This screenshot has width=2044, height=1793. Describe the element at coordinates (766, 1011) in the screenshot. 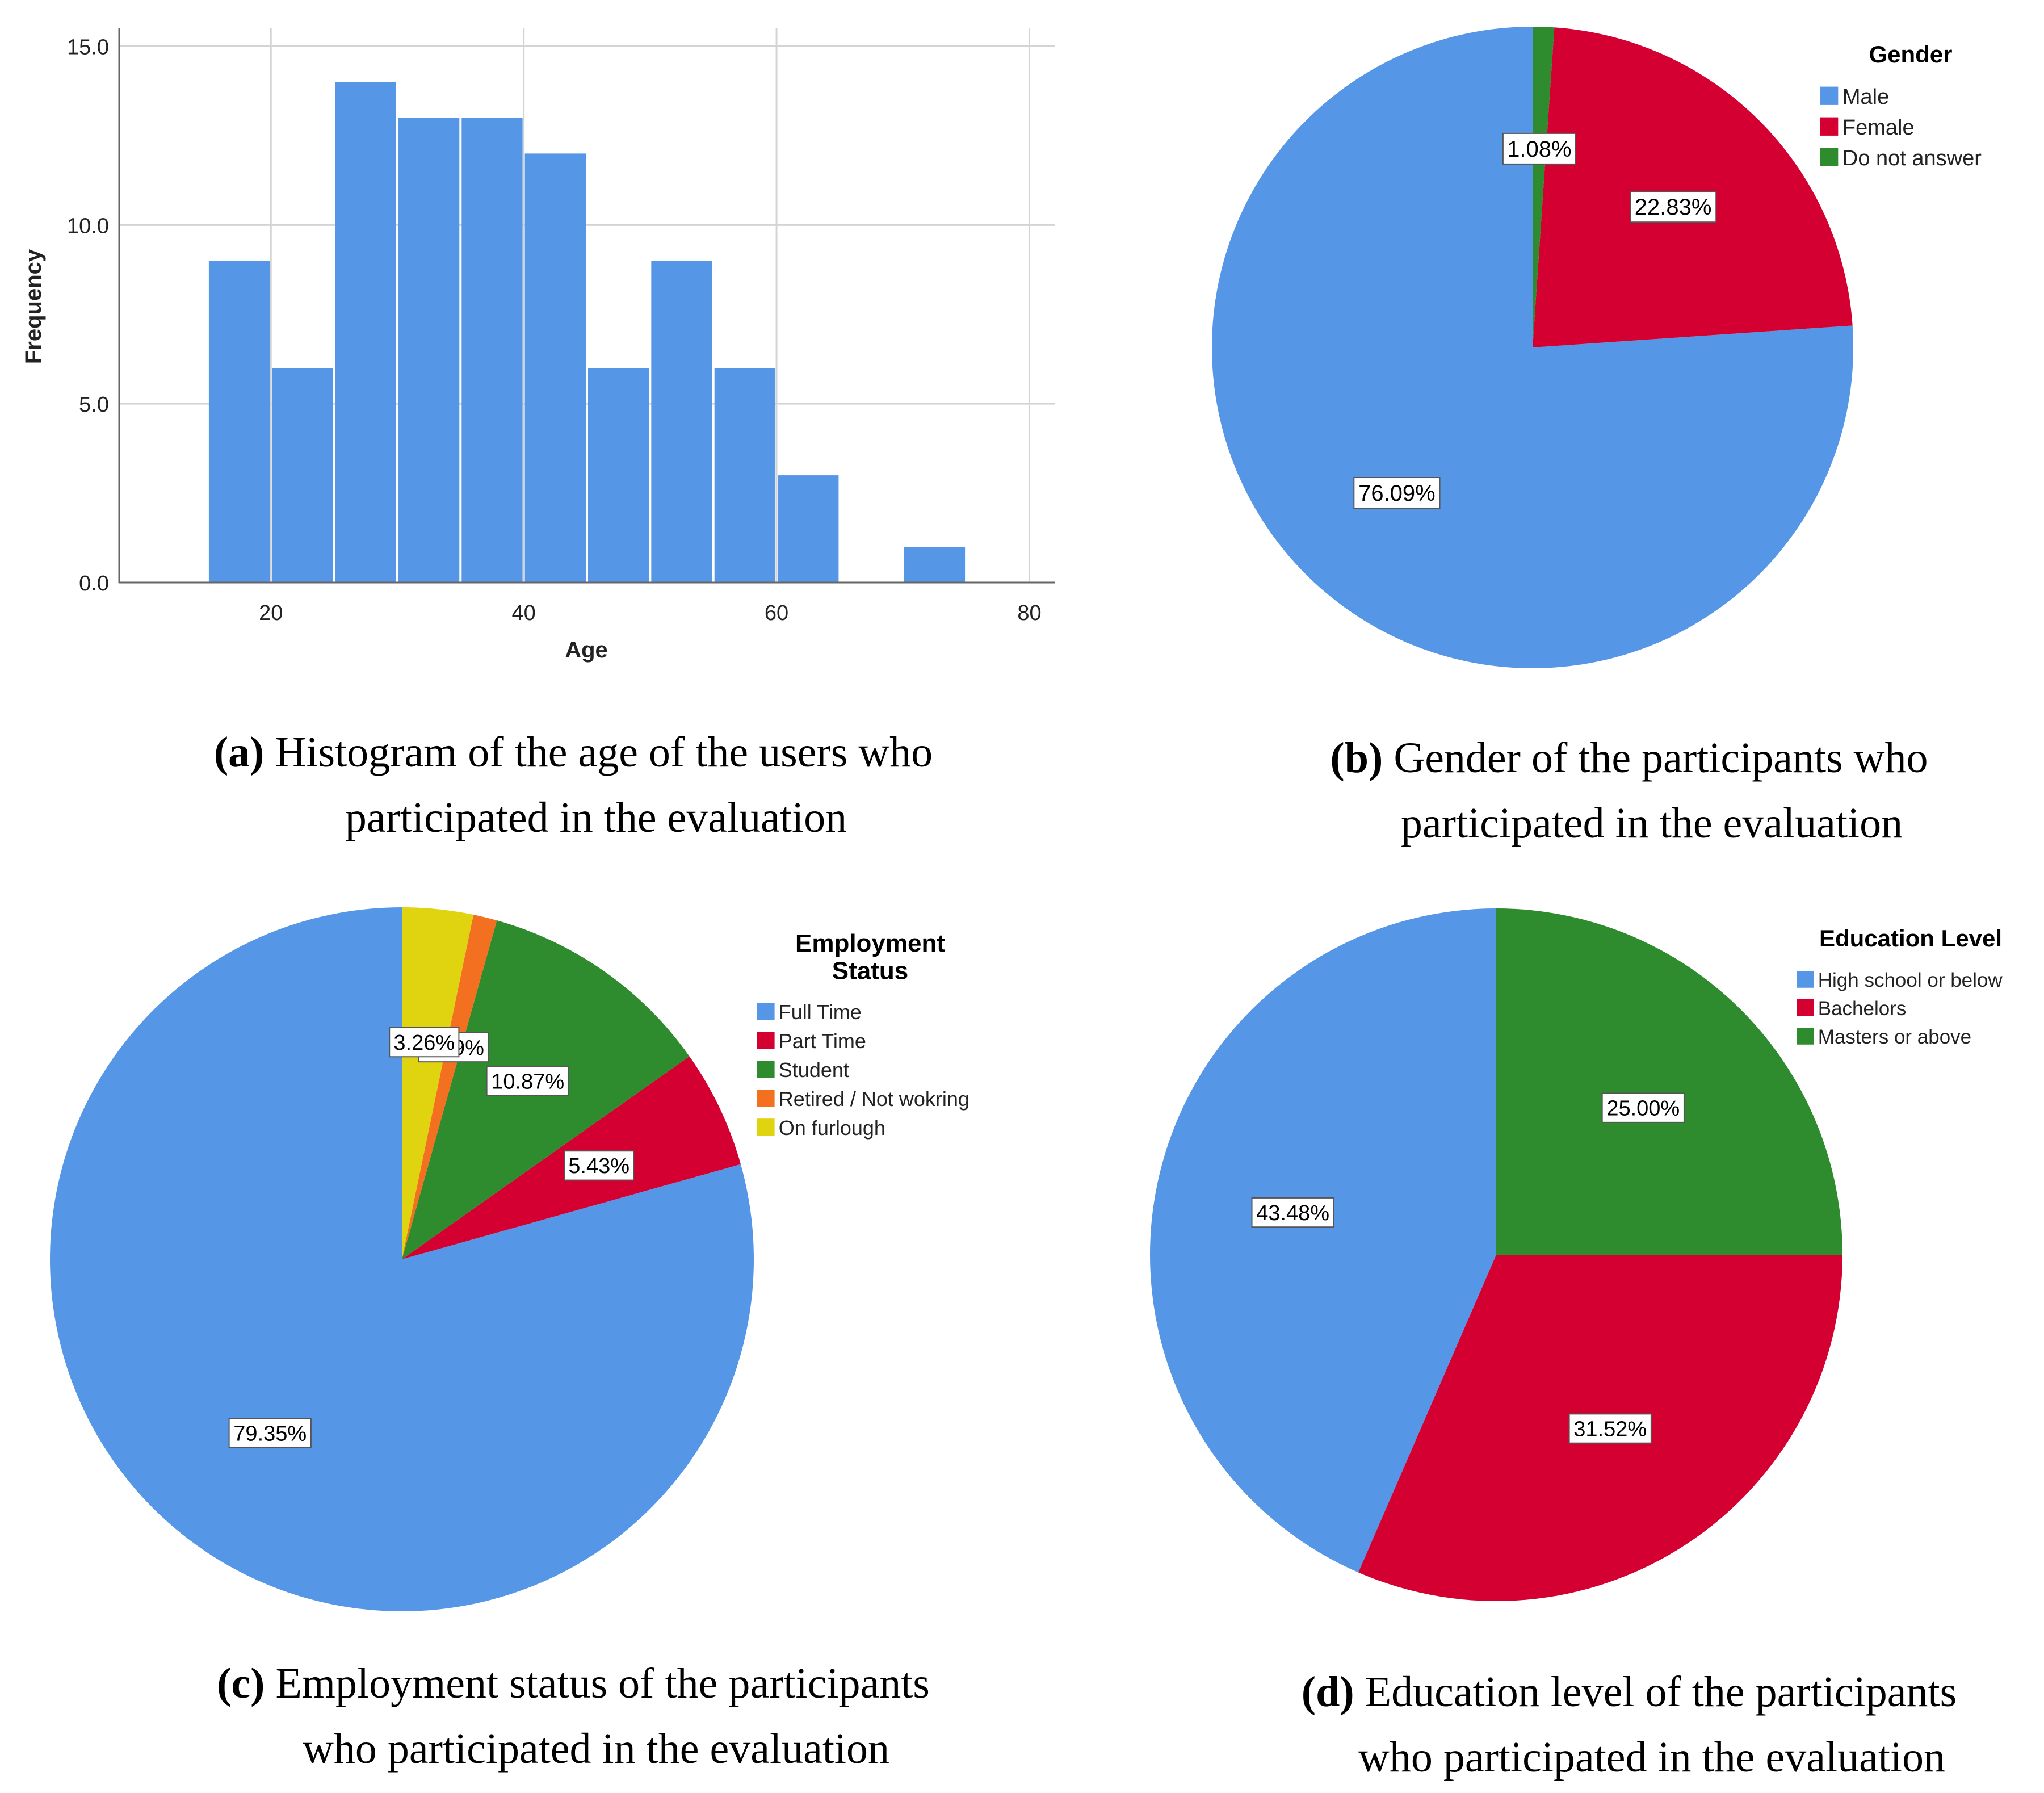

I see `legend-swatch-full-time` at that location.